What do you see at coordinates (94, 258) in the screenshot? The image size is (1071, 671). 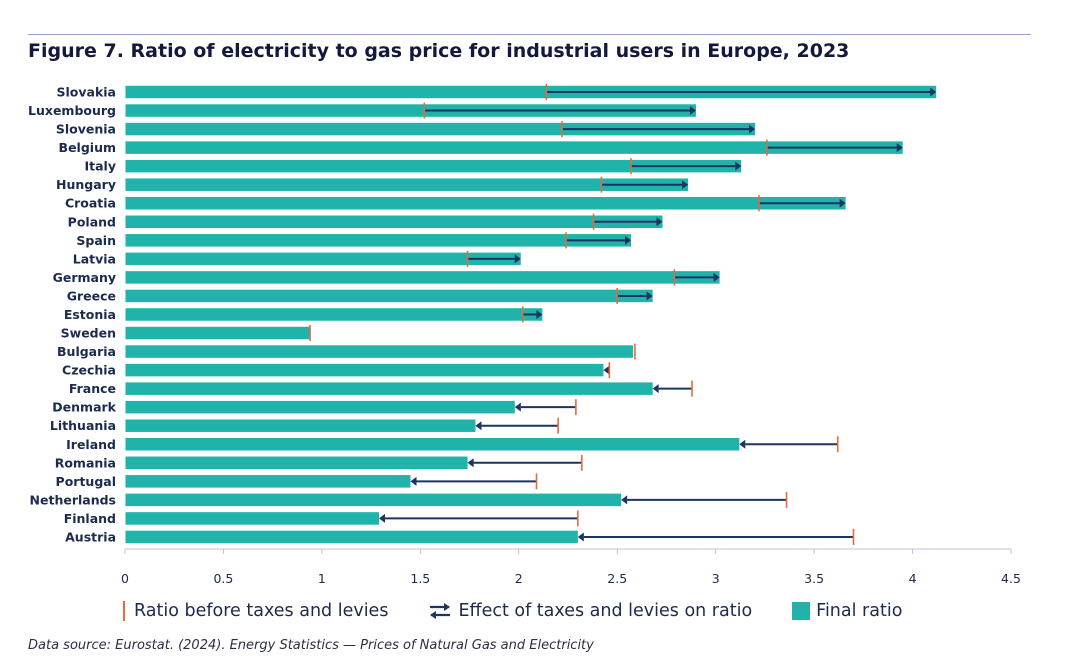 I see `category-label-latvia: Latvia` at bounding box center [94, 258].